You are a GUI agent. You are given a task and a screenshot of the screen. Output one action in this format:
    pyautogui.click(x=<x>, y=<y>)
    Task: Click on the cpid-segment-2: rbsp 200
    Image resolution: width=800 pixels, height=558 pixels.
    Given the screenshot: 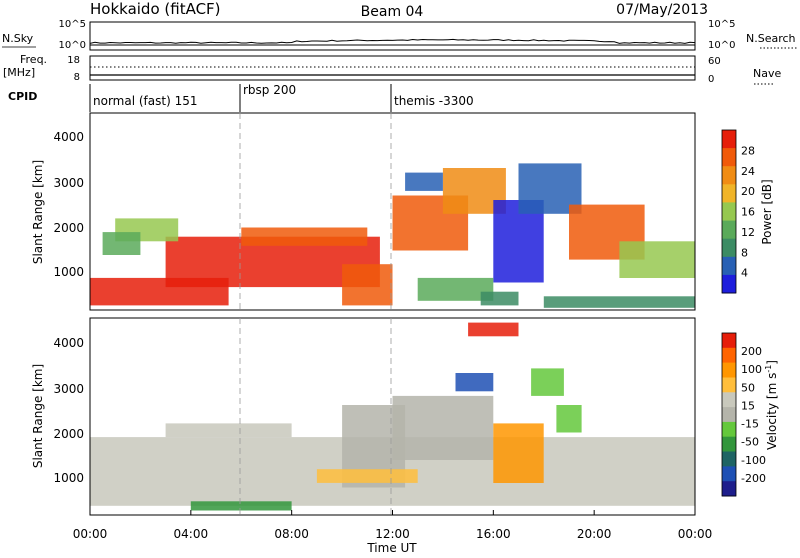 What is the action you would take?
    pyautogui.click(x=269, y=90)
    